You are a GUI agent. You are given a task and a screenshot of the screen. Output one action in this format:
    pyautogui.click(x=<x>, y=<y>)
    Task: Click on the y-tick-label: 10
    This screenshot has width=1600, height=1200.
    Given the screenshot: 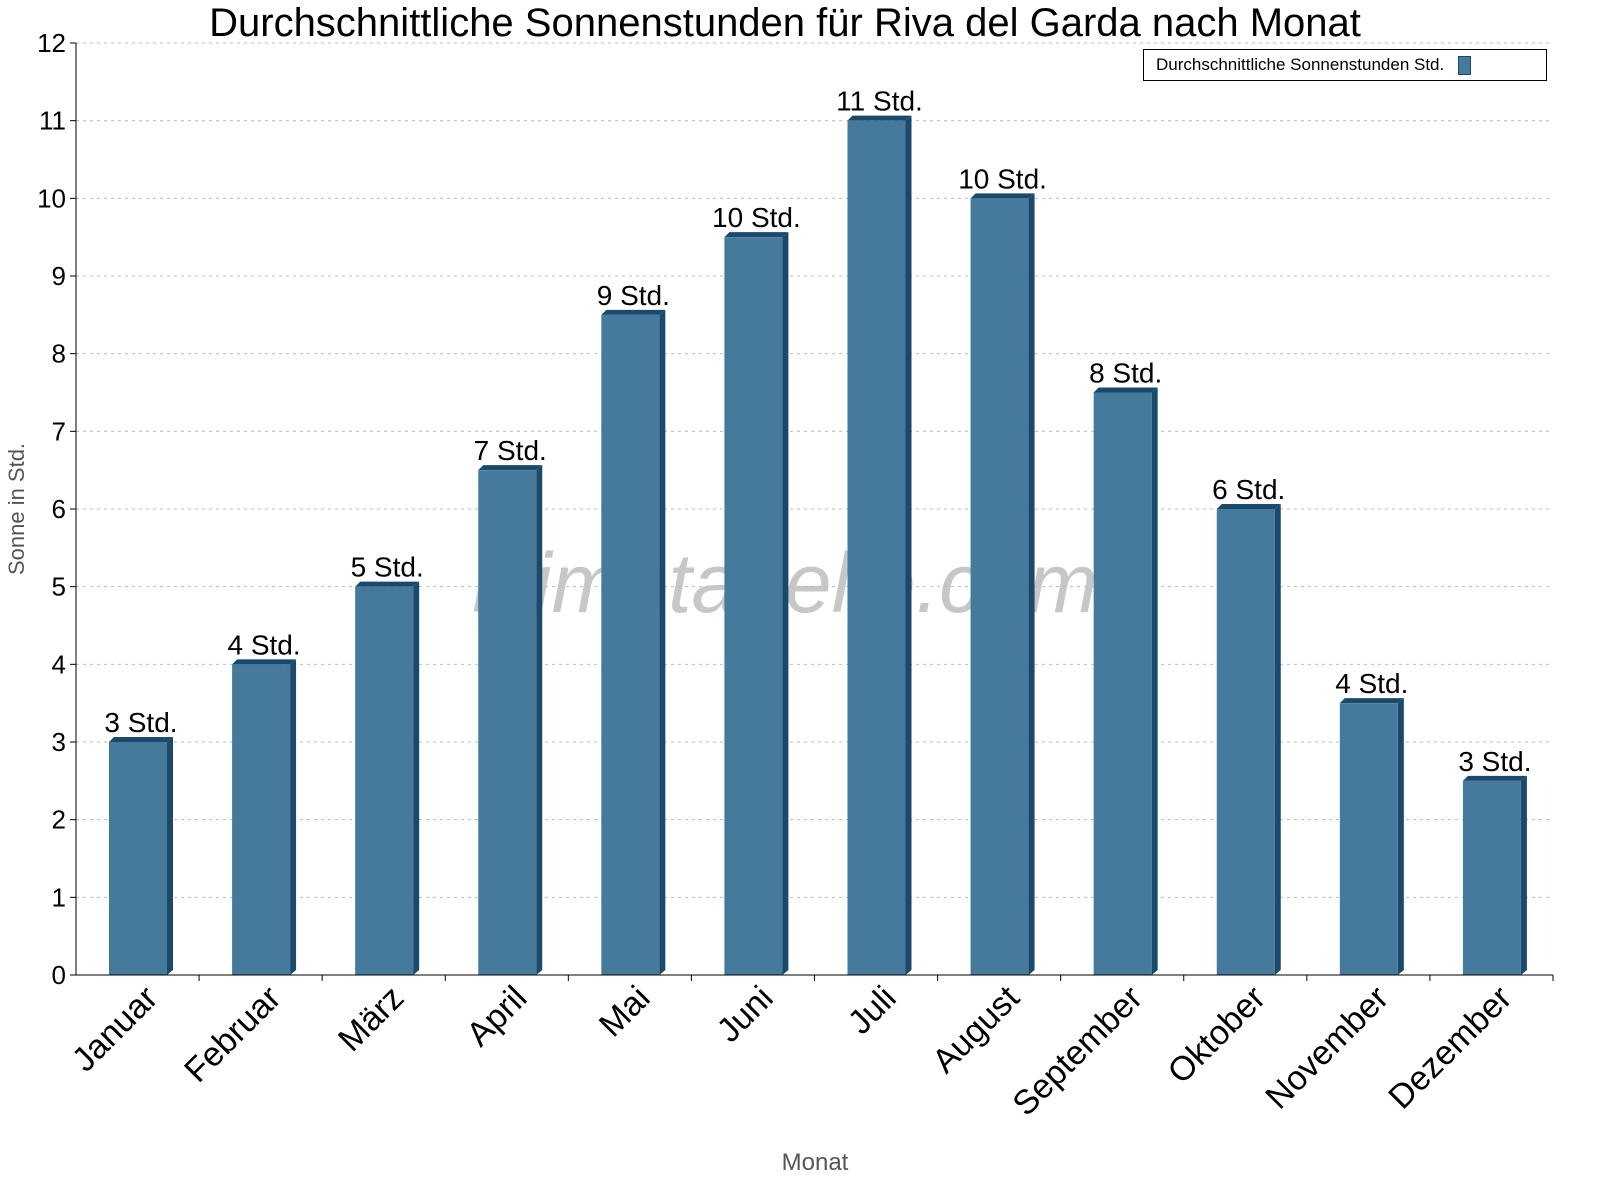 What is the action you would take?
    pyautogui.click(x=51, y=198)
    